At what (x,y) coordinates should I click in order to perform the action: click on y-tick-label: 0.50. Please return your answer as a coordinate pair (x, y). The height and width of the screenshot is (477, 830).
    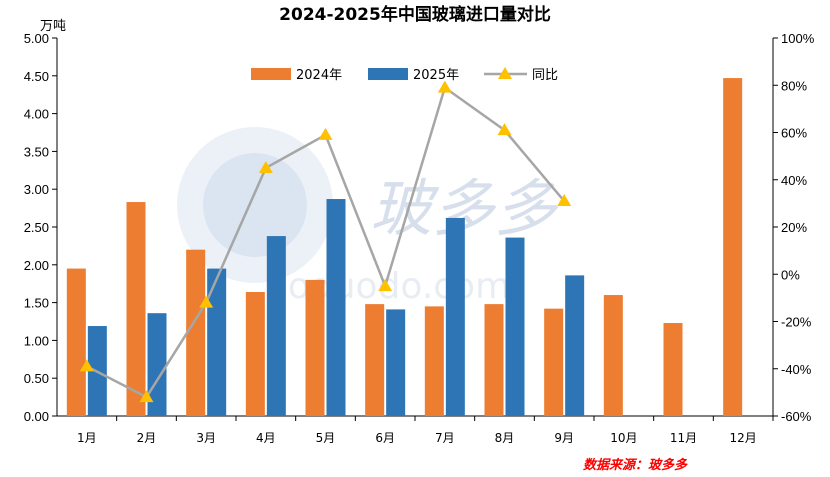
    Looking at the image, I should click on (36, 378).